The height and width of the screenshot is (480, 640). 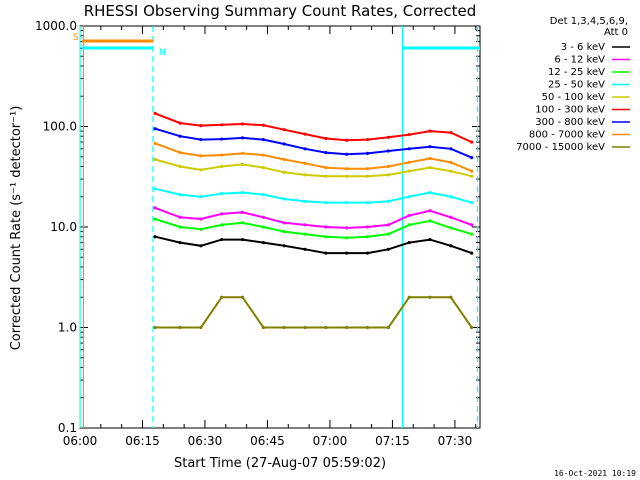 I want to click on legend-entry-label: 7000 - 15000 keV, so click(x=560, y=147).